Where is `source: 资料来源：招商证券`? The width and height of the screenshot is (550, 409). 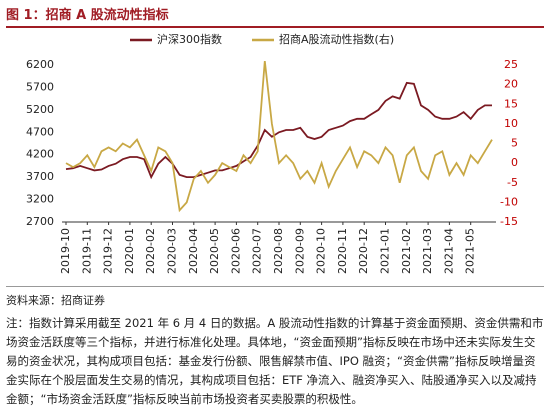
source: 资料来源：招商证券 is located at coordinates (55, 300).